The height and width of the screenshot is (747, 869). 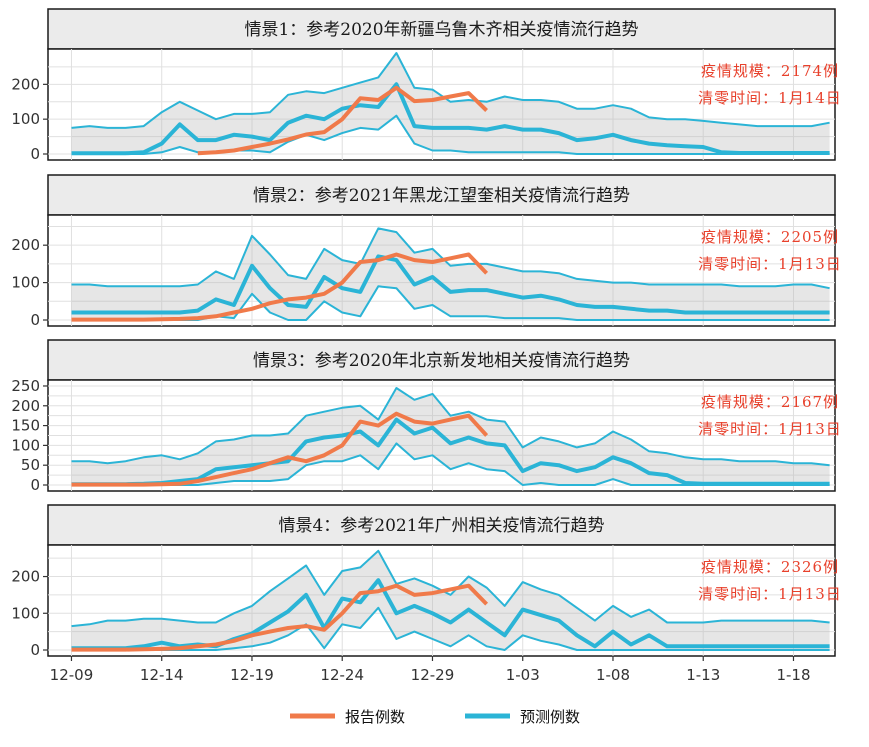 What do you see at coordinates (523, 675) in the screenshot?
I see `x-tick-label: 1-03` at bounding box center [523, 675].